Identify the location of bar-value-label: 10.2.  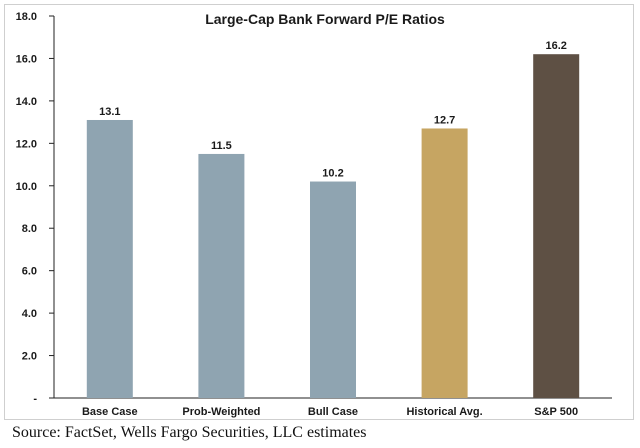
(332, 174).